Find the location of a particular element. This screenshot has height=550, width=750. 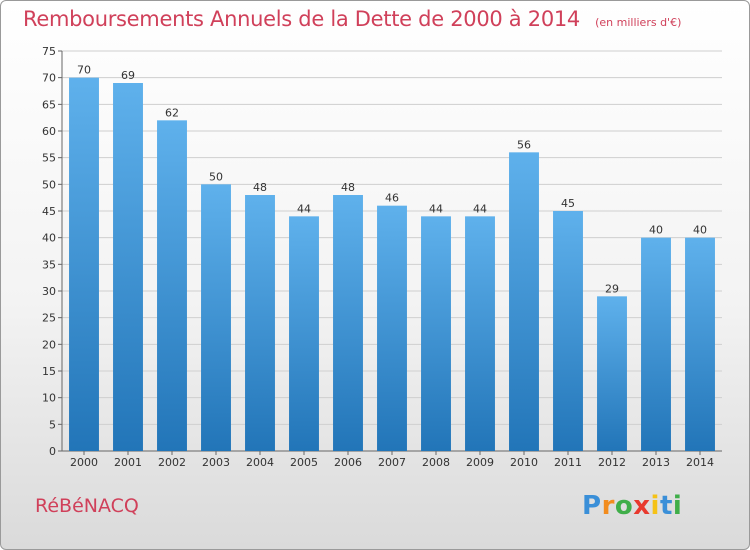

x-tick-label: 2001 is located at coordinates (128, 462).